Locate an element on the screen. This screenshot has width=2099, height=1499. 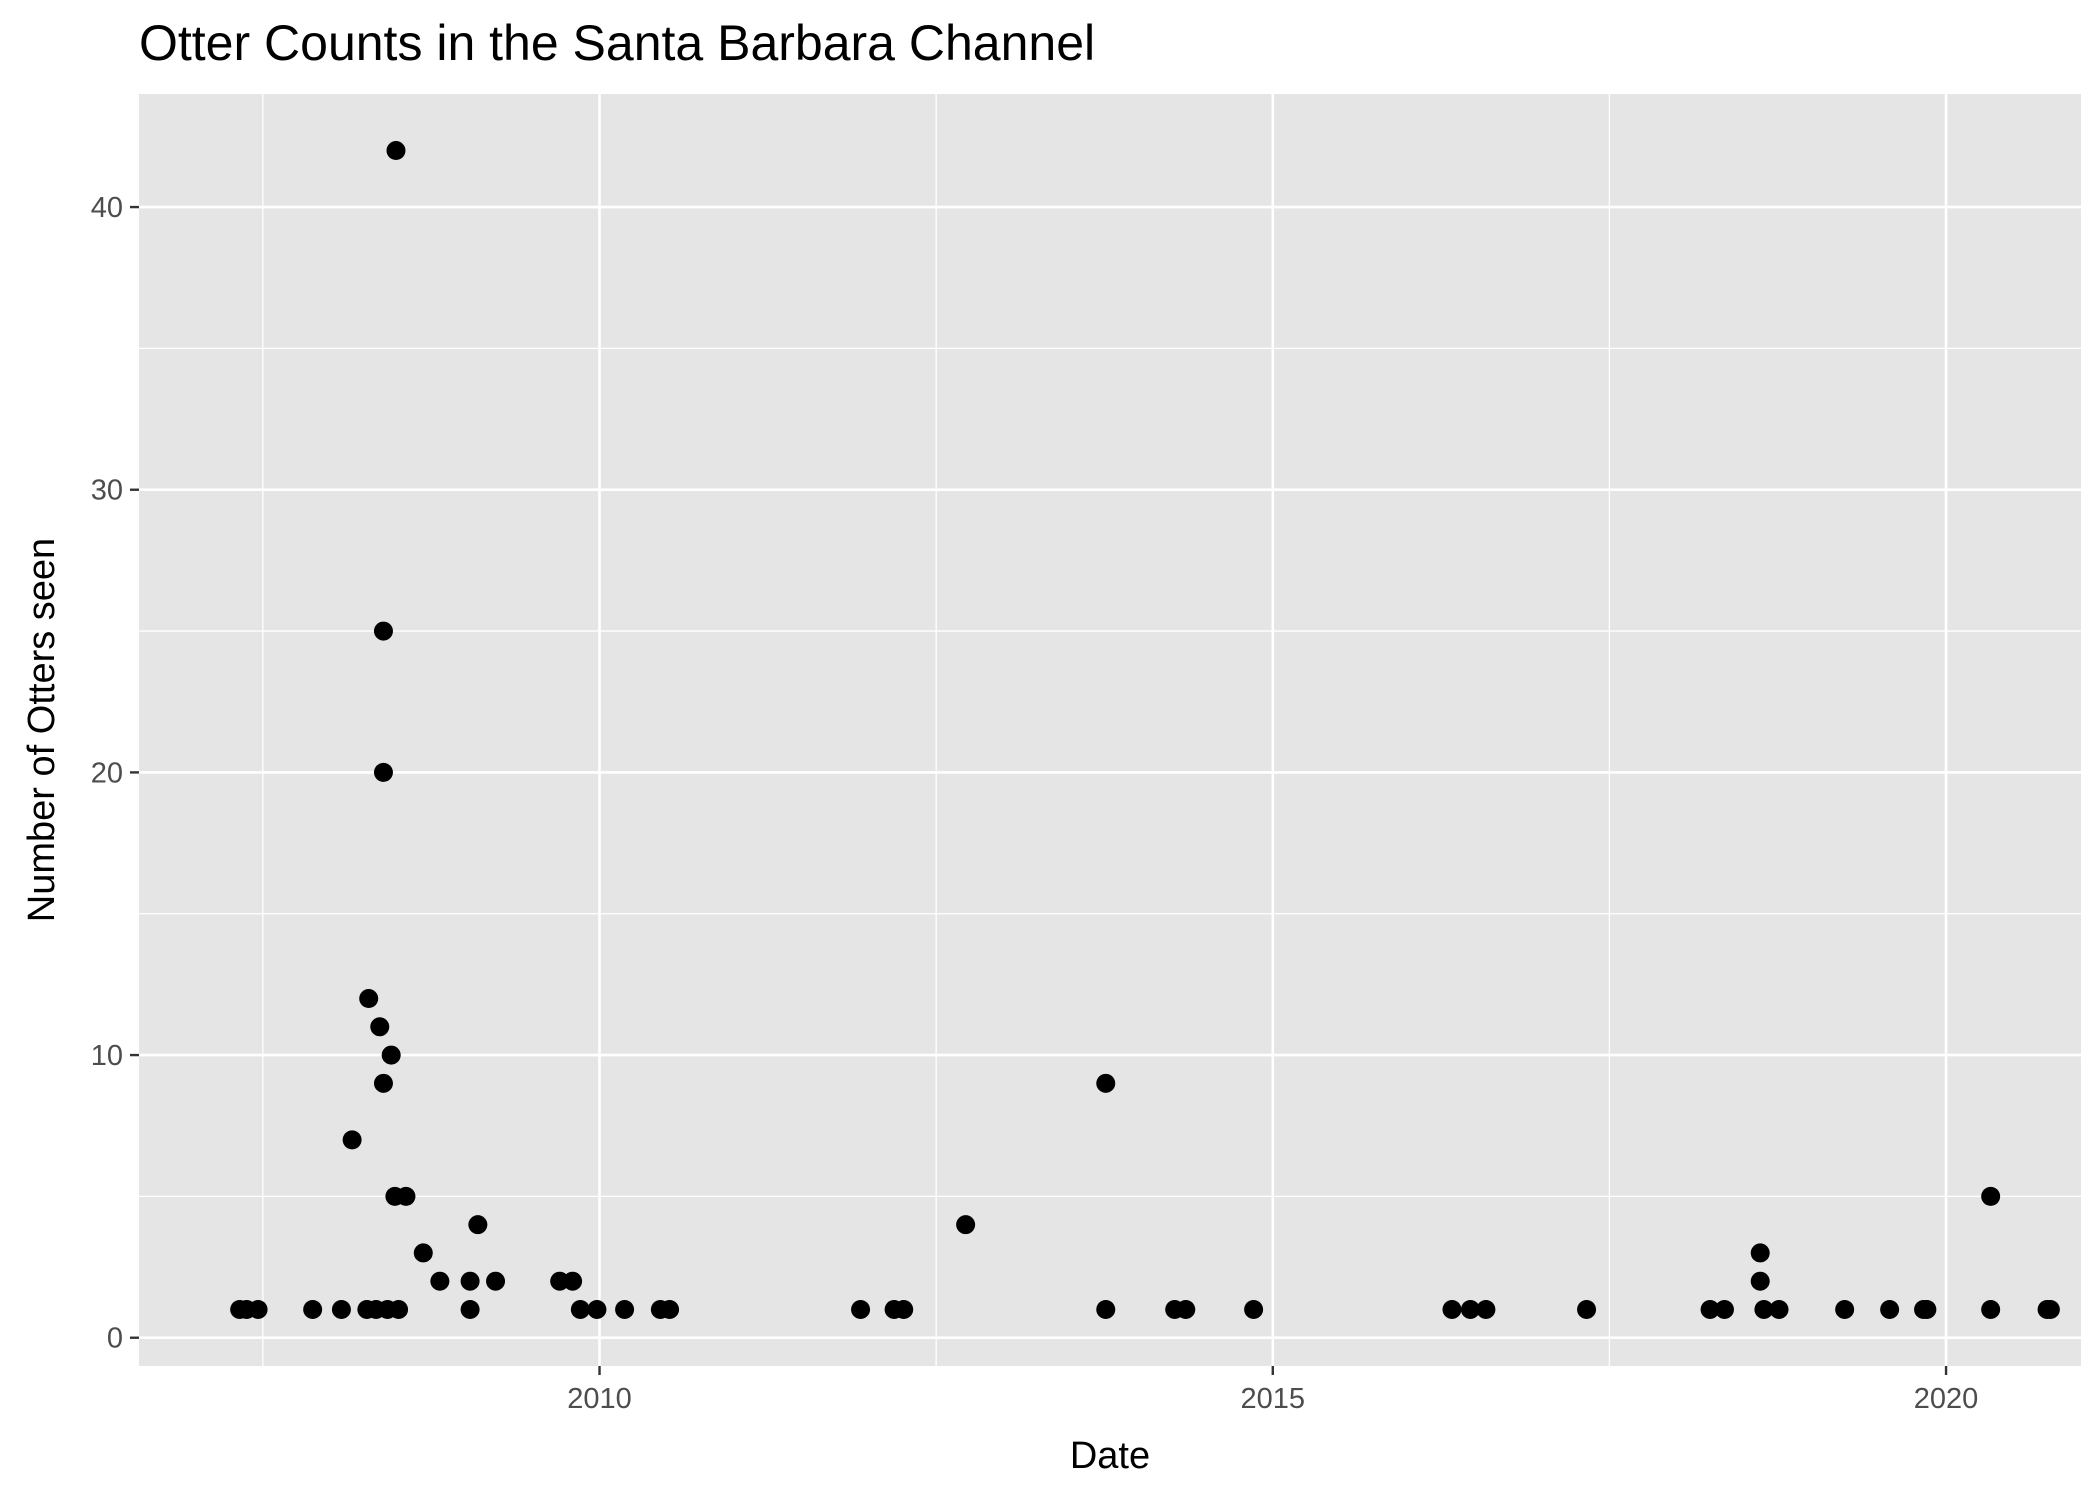
y-axis-title: Number of Otters seen is located at coordinates (42, 730).